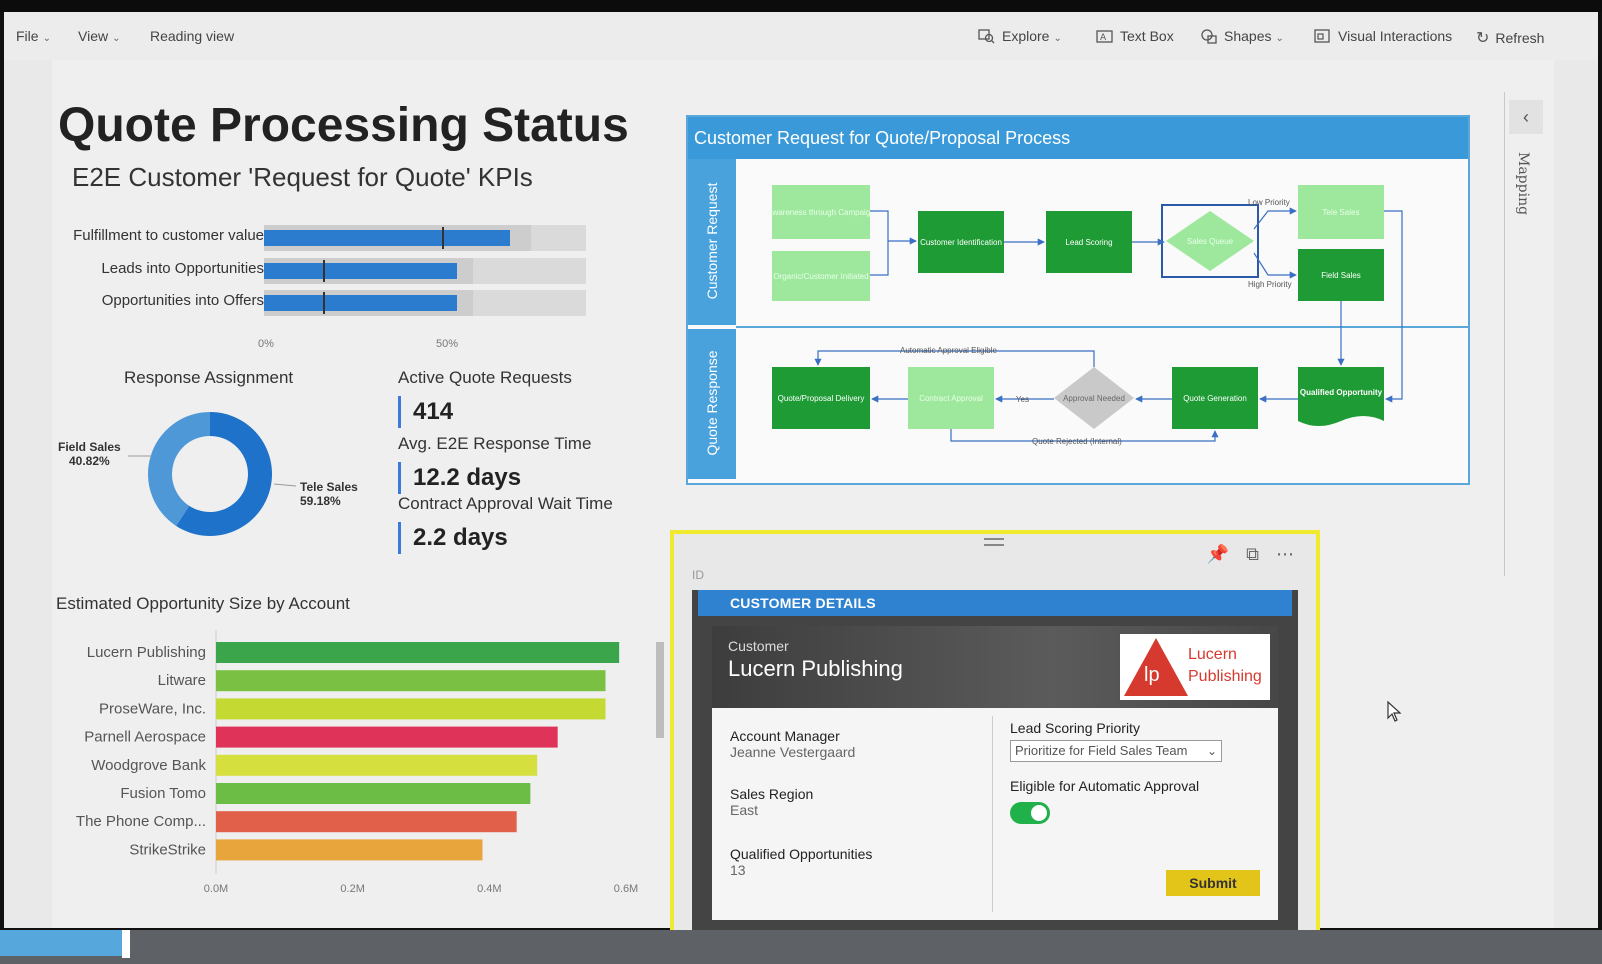 The image size is (1602, 964). I want to click on mapping-panel-label: Mapping, so click(1523, 184).